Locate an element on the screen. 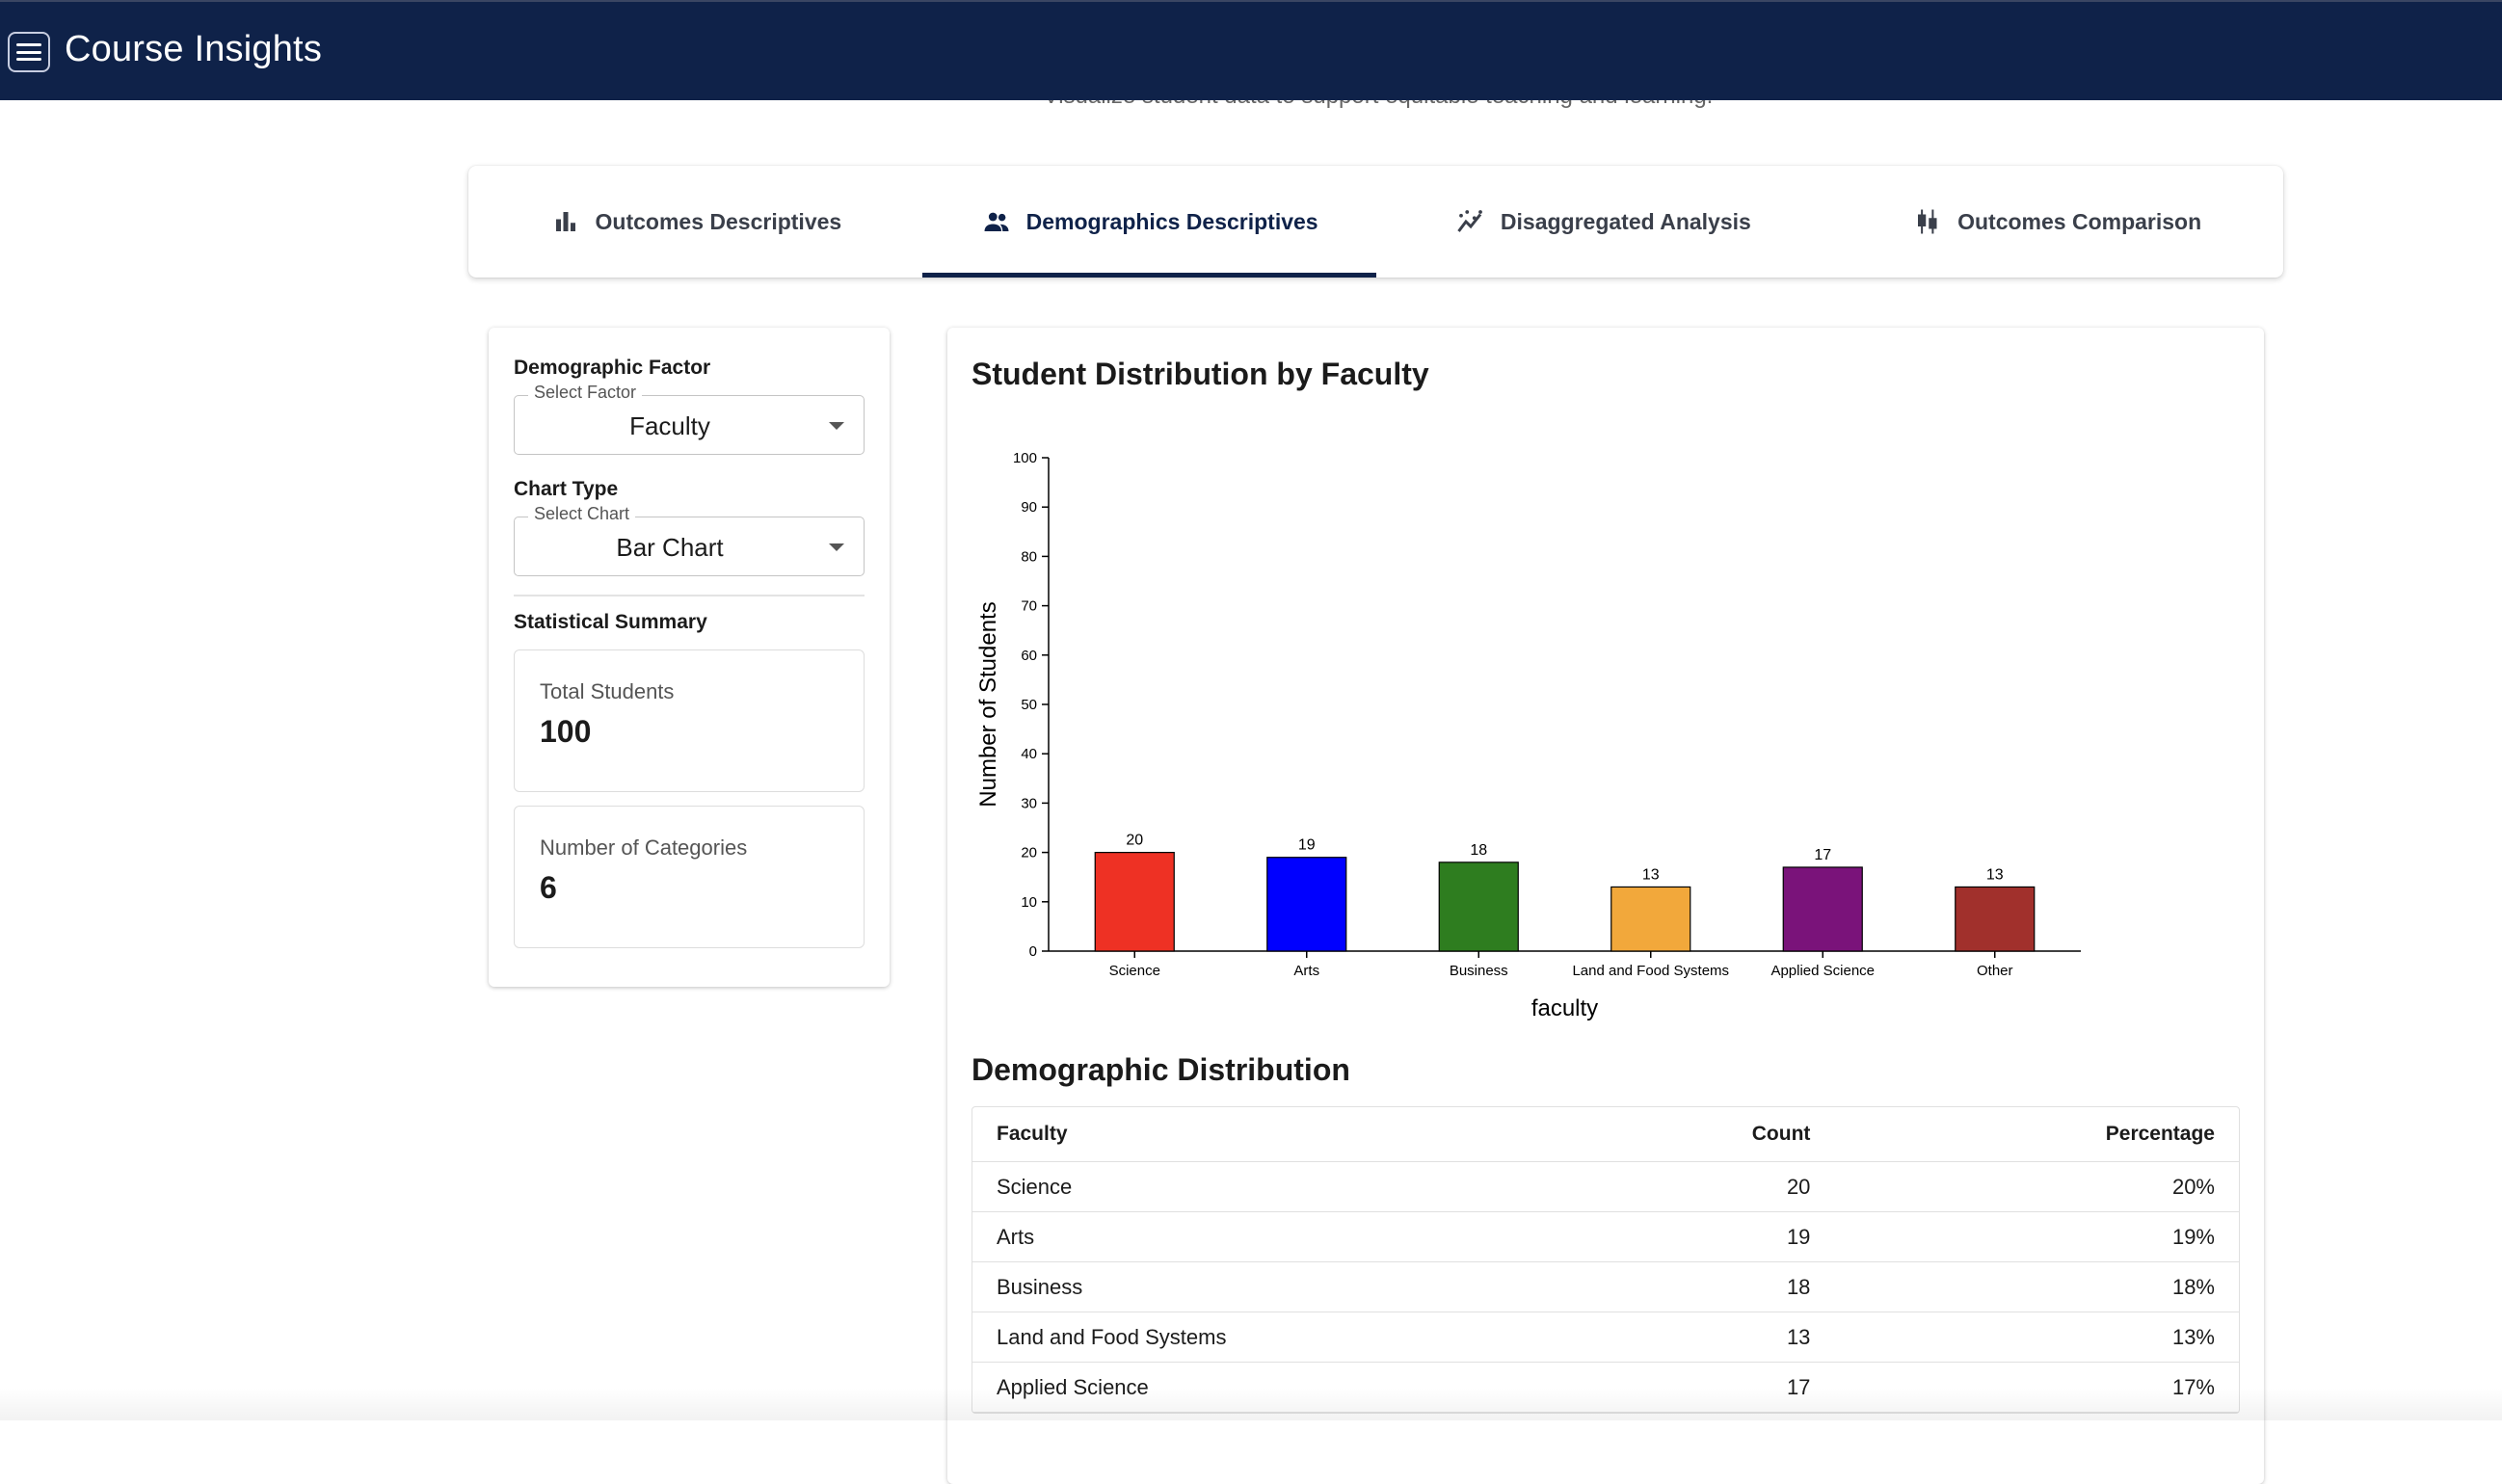  chart-select-legend: Select Chart is located at coordinates (582, 514).